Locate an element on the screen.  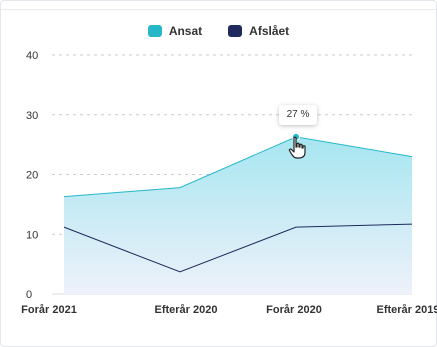
legend-label-afslaaet: Afslået is located at coordinates (269, 31).